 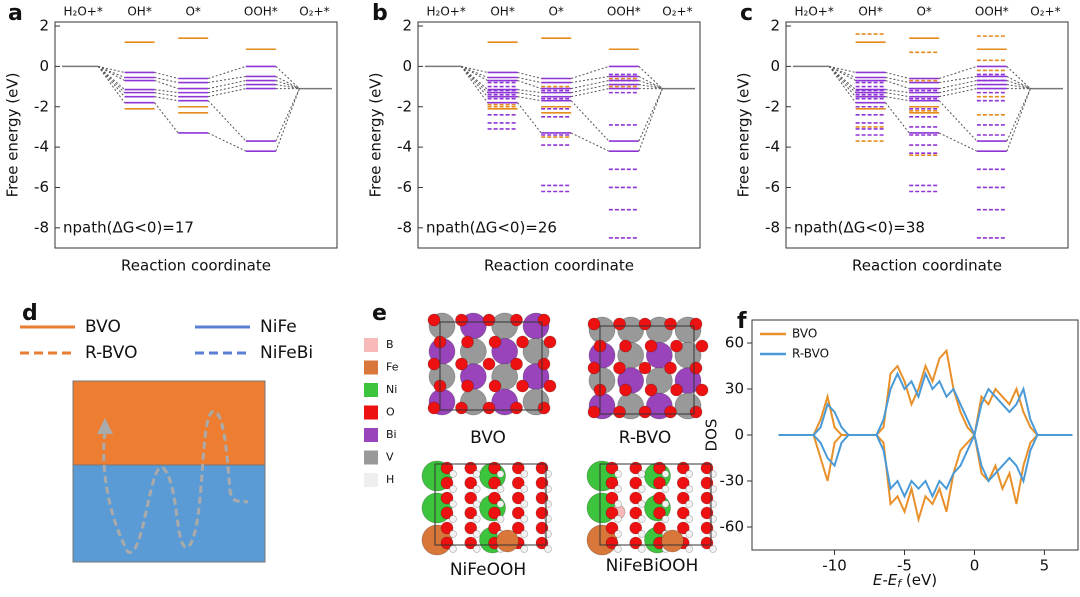 I want to click on panel-label: e, so click(x=379, y=313).